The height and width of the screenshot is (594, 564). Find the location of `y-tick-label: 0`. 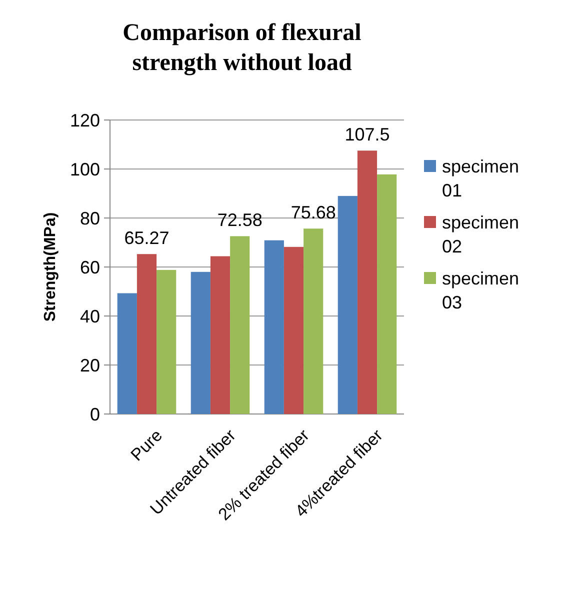

y-tick-label: 0 is located at coordinates (95, 414).